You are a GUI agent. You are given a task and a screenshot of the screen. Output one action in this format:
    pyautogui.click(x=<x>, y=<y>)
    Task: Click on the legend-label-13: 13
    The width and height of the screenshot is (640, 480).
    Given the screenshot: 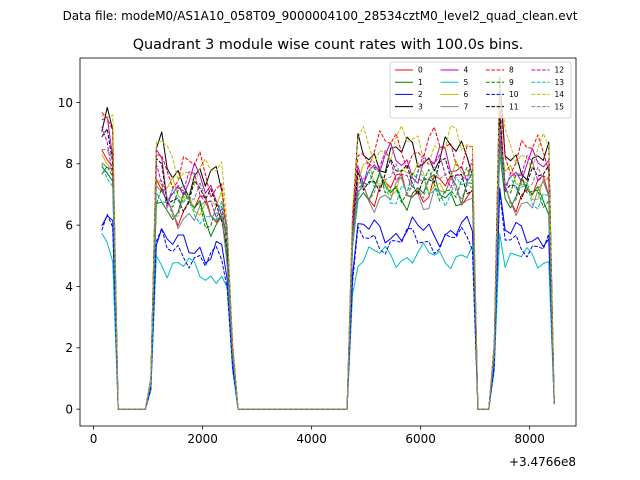 What is the action you would take?
    pyautogui.click(x=560, y=82)
    